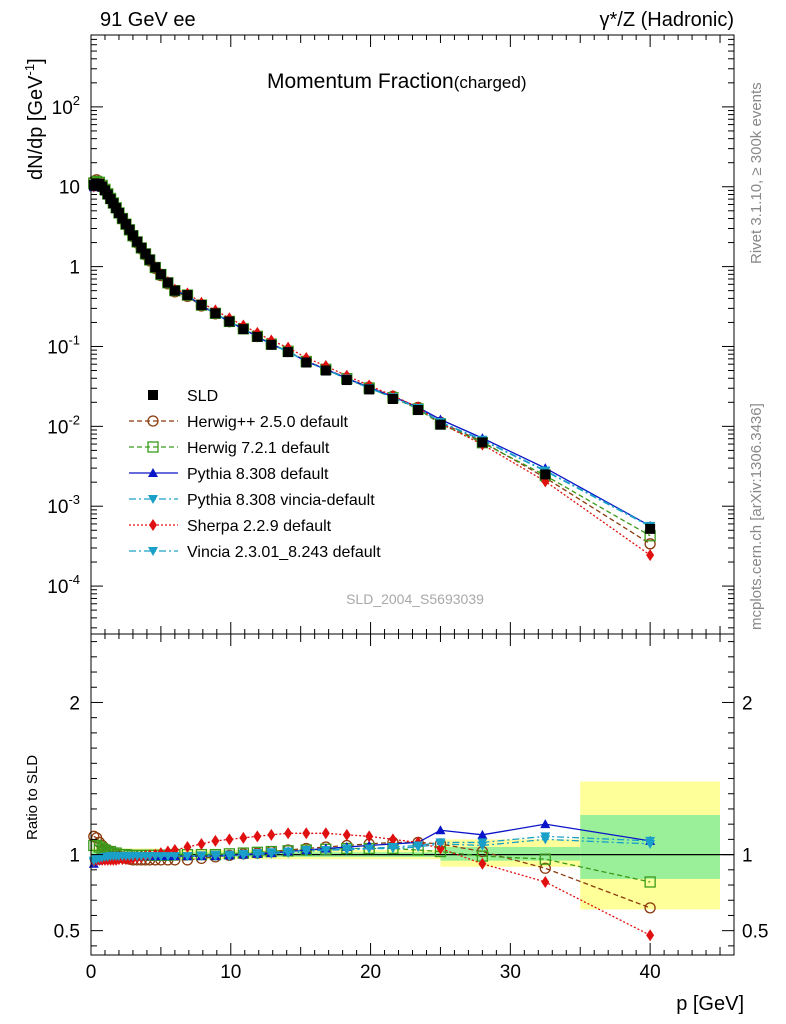 This screenshot has width=786, height=1024. Describe the element at coordinates (36, 61) in the screenshot. I see `y-axis-label-end: ]` at that location.